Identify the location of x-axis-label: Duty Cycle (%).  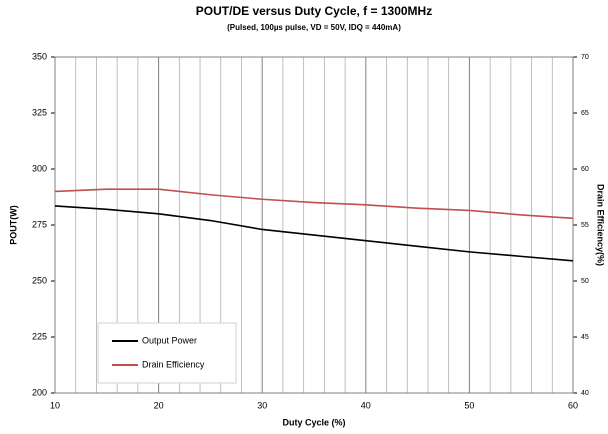
(313, 422).